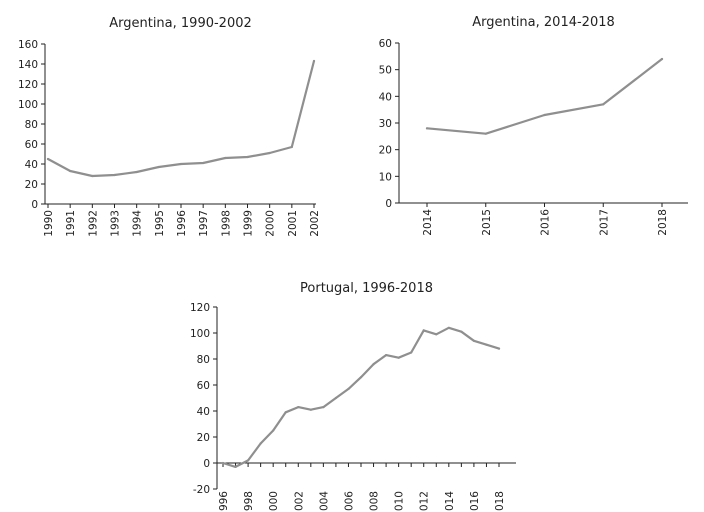 Image resolution: width=704 pixels, height=512 pixels. I want to click on x-tick-label: 2018, so click(500, 501).